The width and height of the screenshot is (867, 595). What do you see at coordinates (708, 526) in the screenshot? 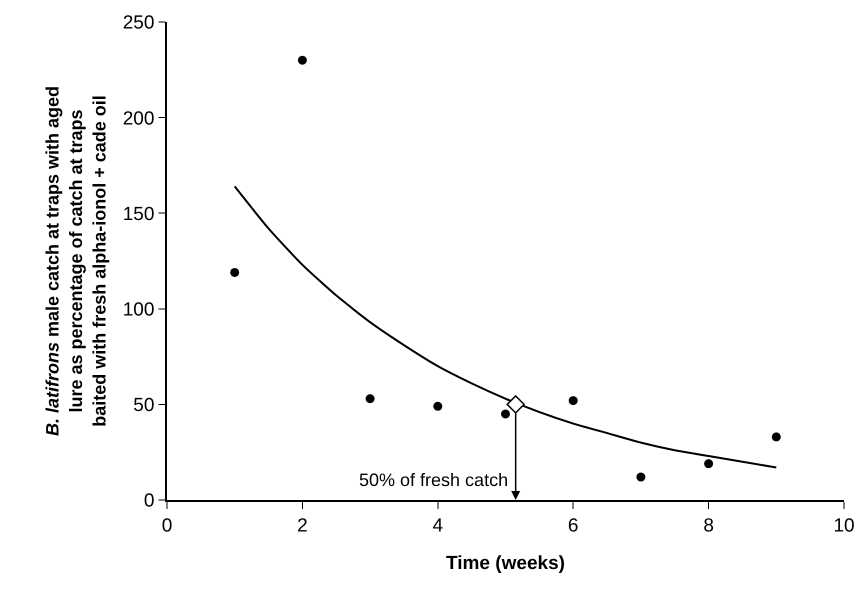
I see `x-tick-label: 8` at bounding box center [708, 526].